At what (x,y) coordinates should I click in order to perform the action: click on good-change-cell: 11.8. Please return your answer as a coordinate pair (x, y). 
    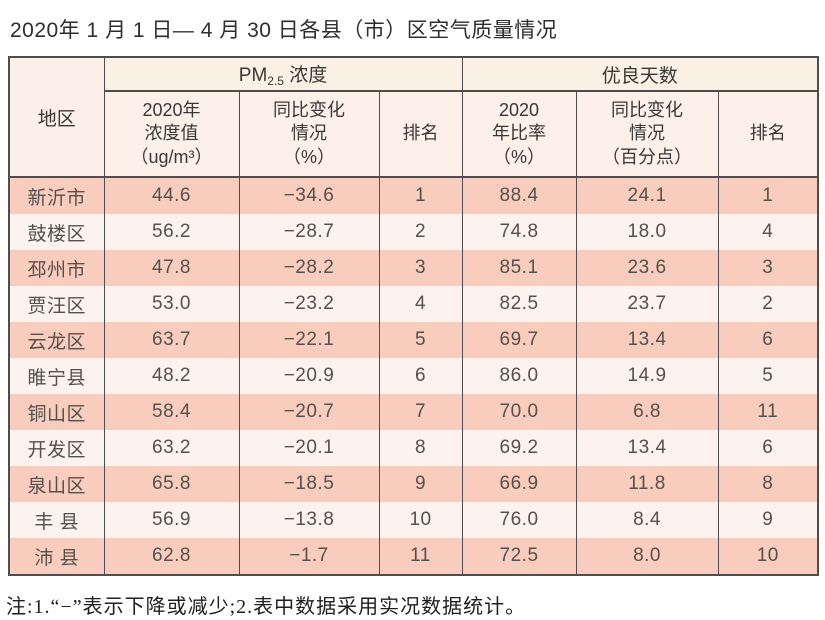
    Looking at the image, I should click on (647, 484).